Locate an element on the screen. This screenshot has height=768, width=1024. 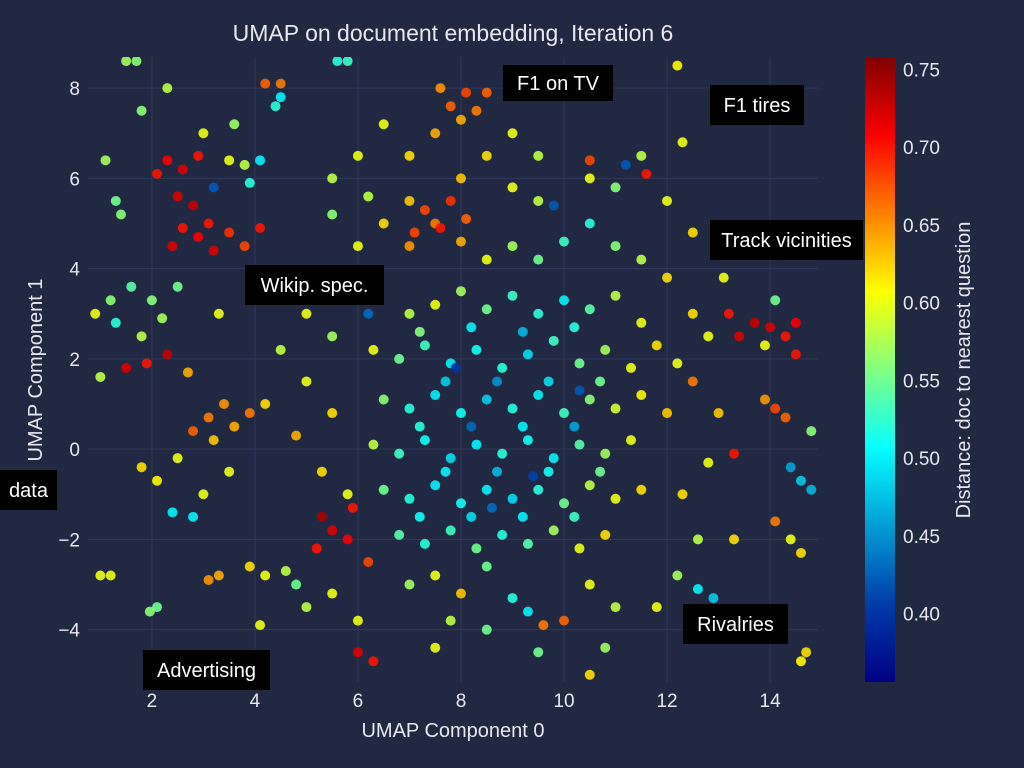
x-tick-label: 12 is located at coordinates (666, 701).